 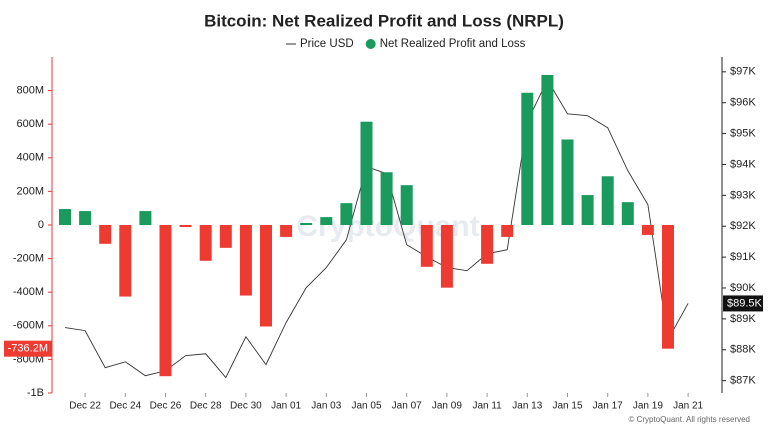 I want to click on y-tick-label: -600M, so click(x=28, y=326).